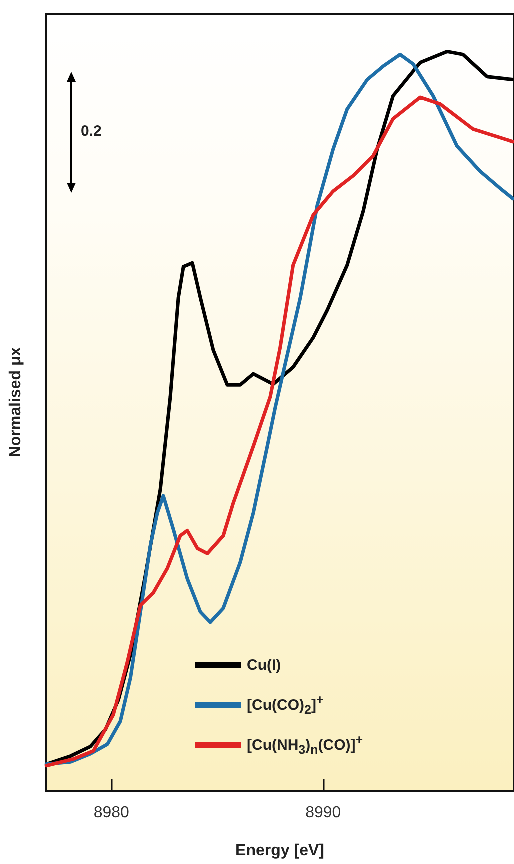  I want to click on annotation: 0.2, so click(91, 131).